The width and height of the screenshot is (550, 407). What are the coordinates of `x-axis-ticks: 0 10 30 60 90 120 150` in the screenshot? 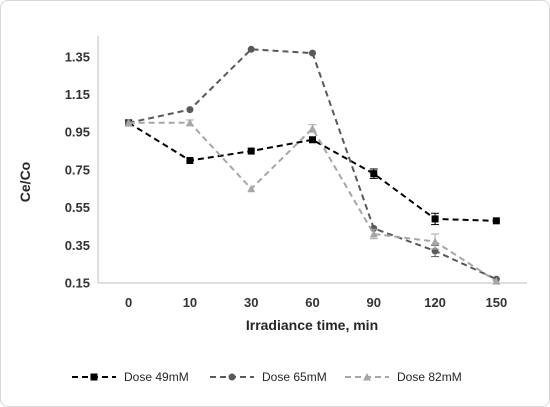 It's located at (316, 302).